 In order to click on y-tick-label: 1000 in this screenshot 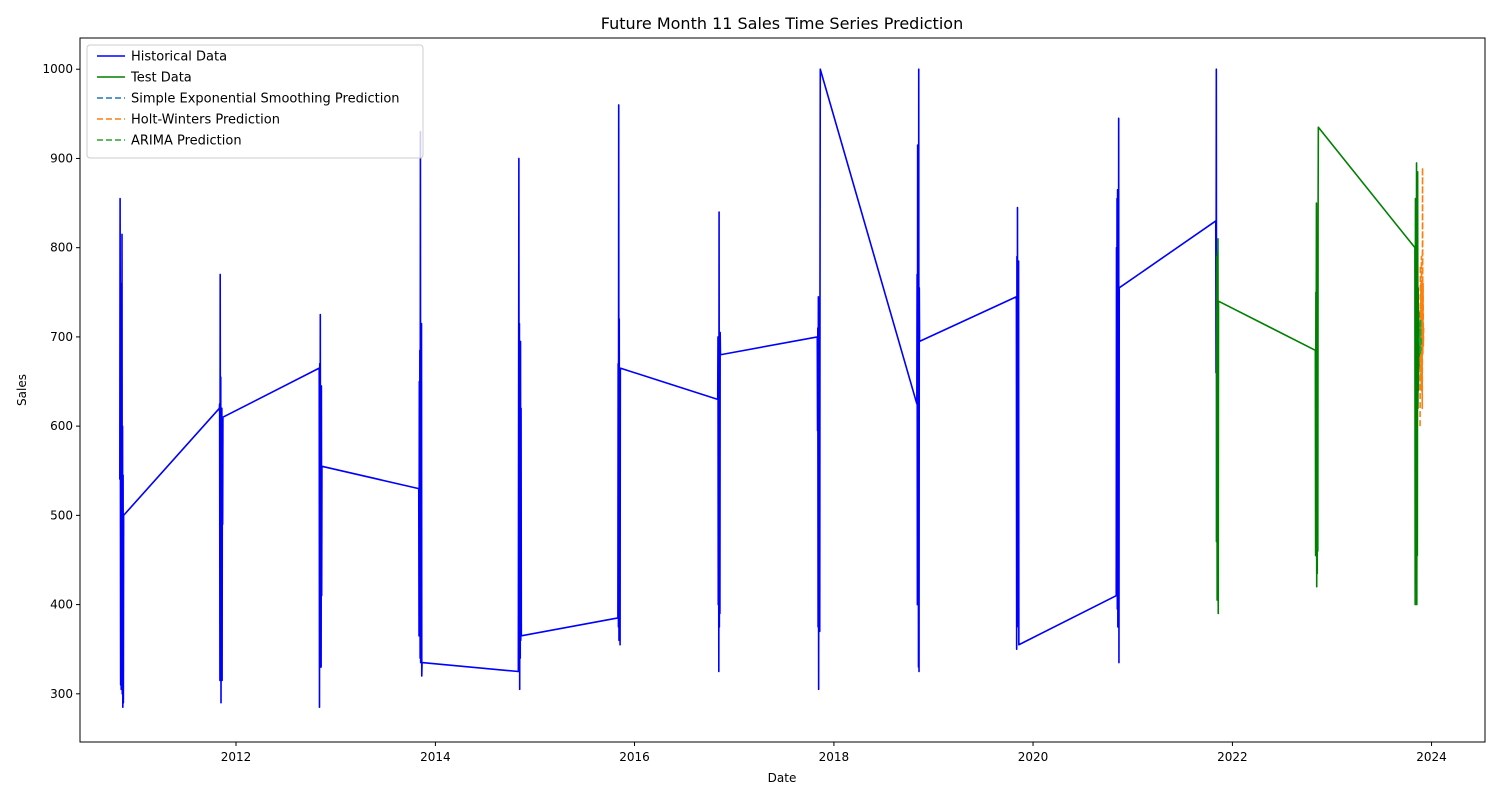, I will do `click(57, 69)`.